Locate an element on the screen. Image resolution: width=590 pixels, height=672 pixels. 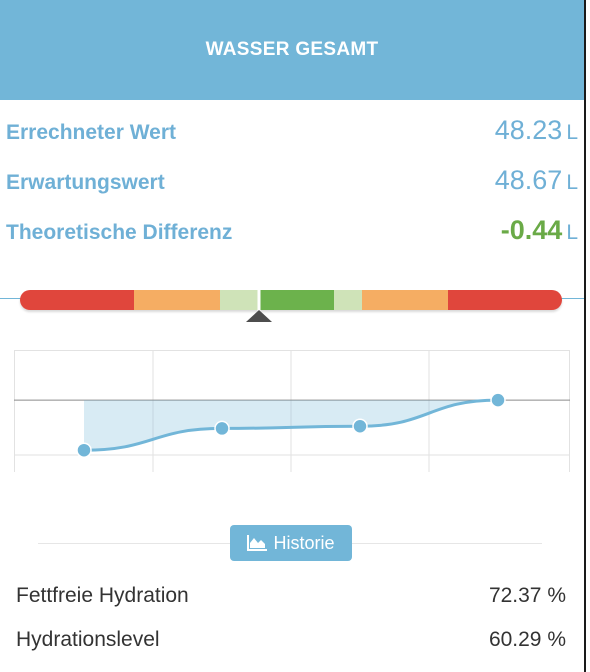
historie-button: Historie is located at coordinates (291, 543).